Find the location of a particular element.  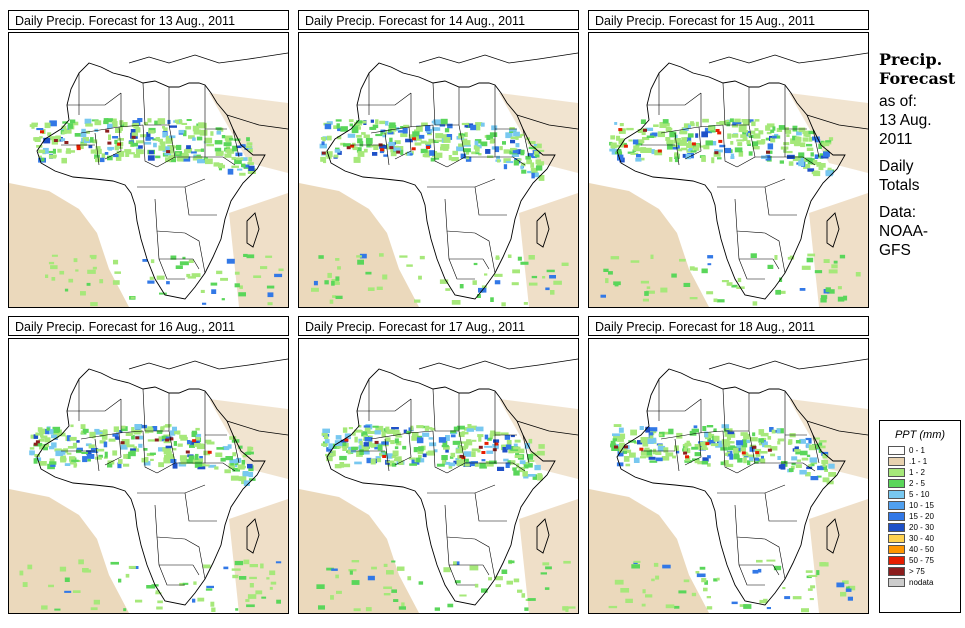

legend-label: 40 - 50 is located at coordinates (921, 549).